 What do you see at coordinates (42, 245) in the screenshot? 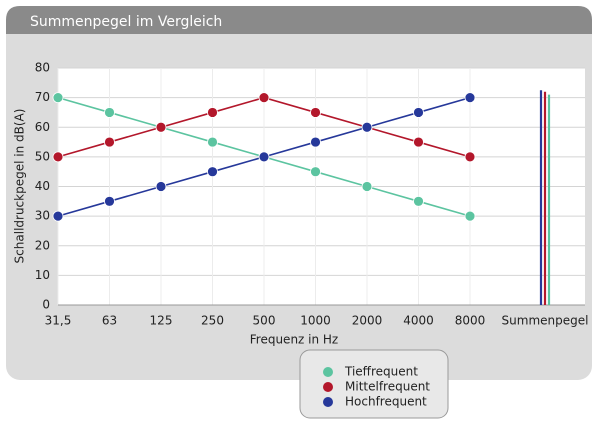
I see `y-tick-label: 20` at bounding box center [42, 245].